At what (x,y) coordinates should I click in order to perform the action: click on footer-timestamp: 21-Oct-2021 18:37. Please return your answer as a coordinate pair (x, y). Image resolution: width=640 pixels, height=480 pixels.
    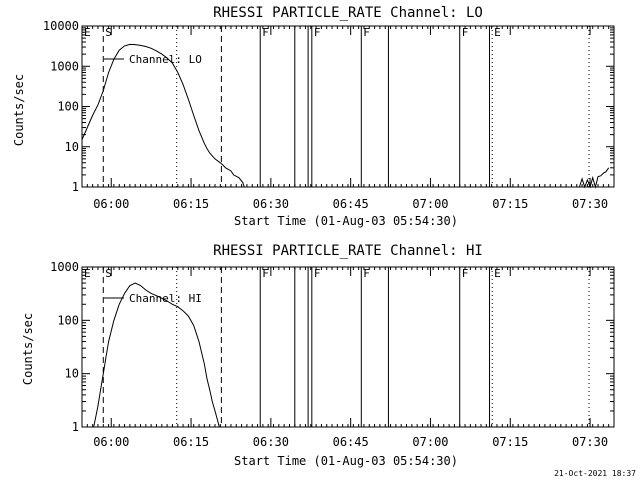
    Looking at the image, I should click on (595, 473).